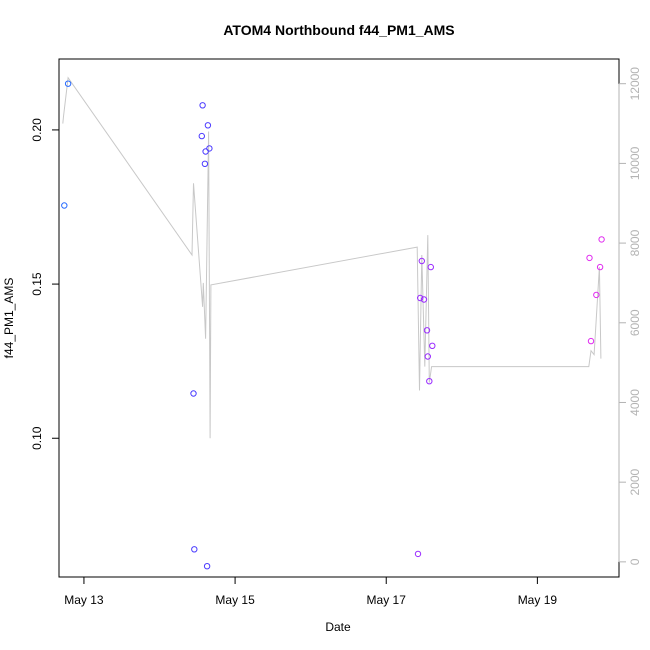 This screenshot has width=650, height=650. I want to click on y-left-tick-label-0: 0.10, so click(37, 438).